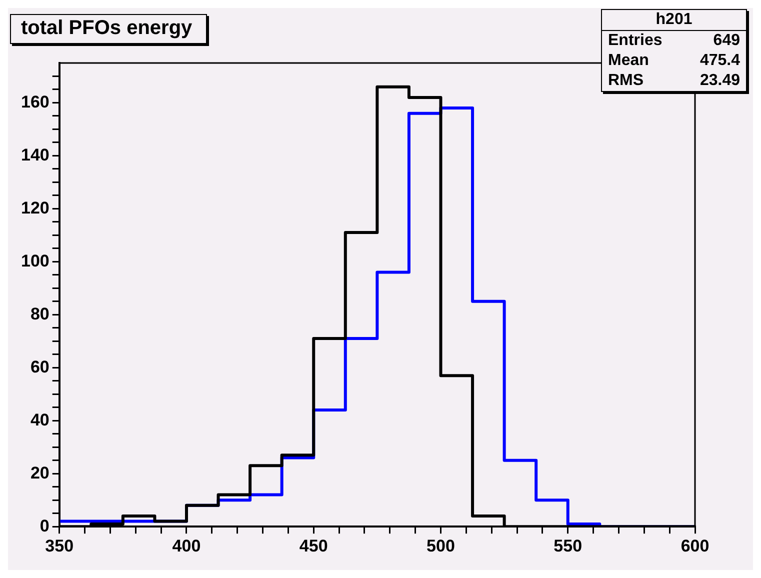 This screenshot has width=761, height=578. What do you see at coordinates (59, 546) in the screenshot?
I see `x-tick-label: 350` at bounding box center [59, 546].